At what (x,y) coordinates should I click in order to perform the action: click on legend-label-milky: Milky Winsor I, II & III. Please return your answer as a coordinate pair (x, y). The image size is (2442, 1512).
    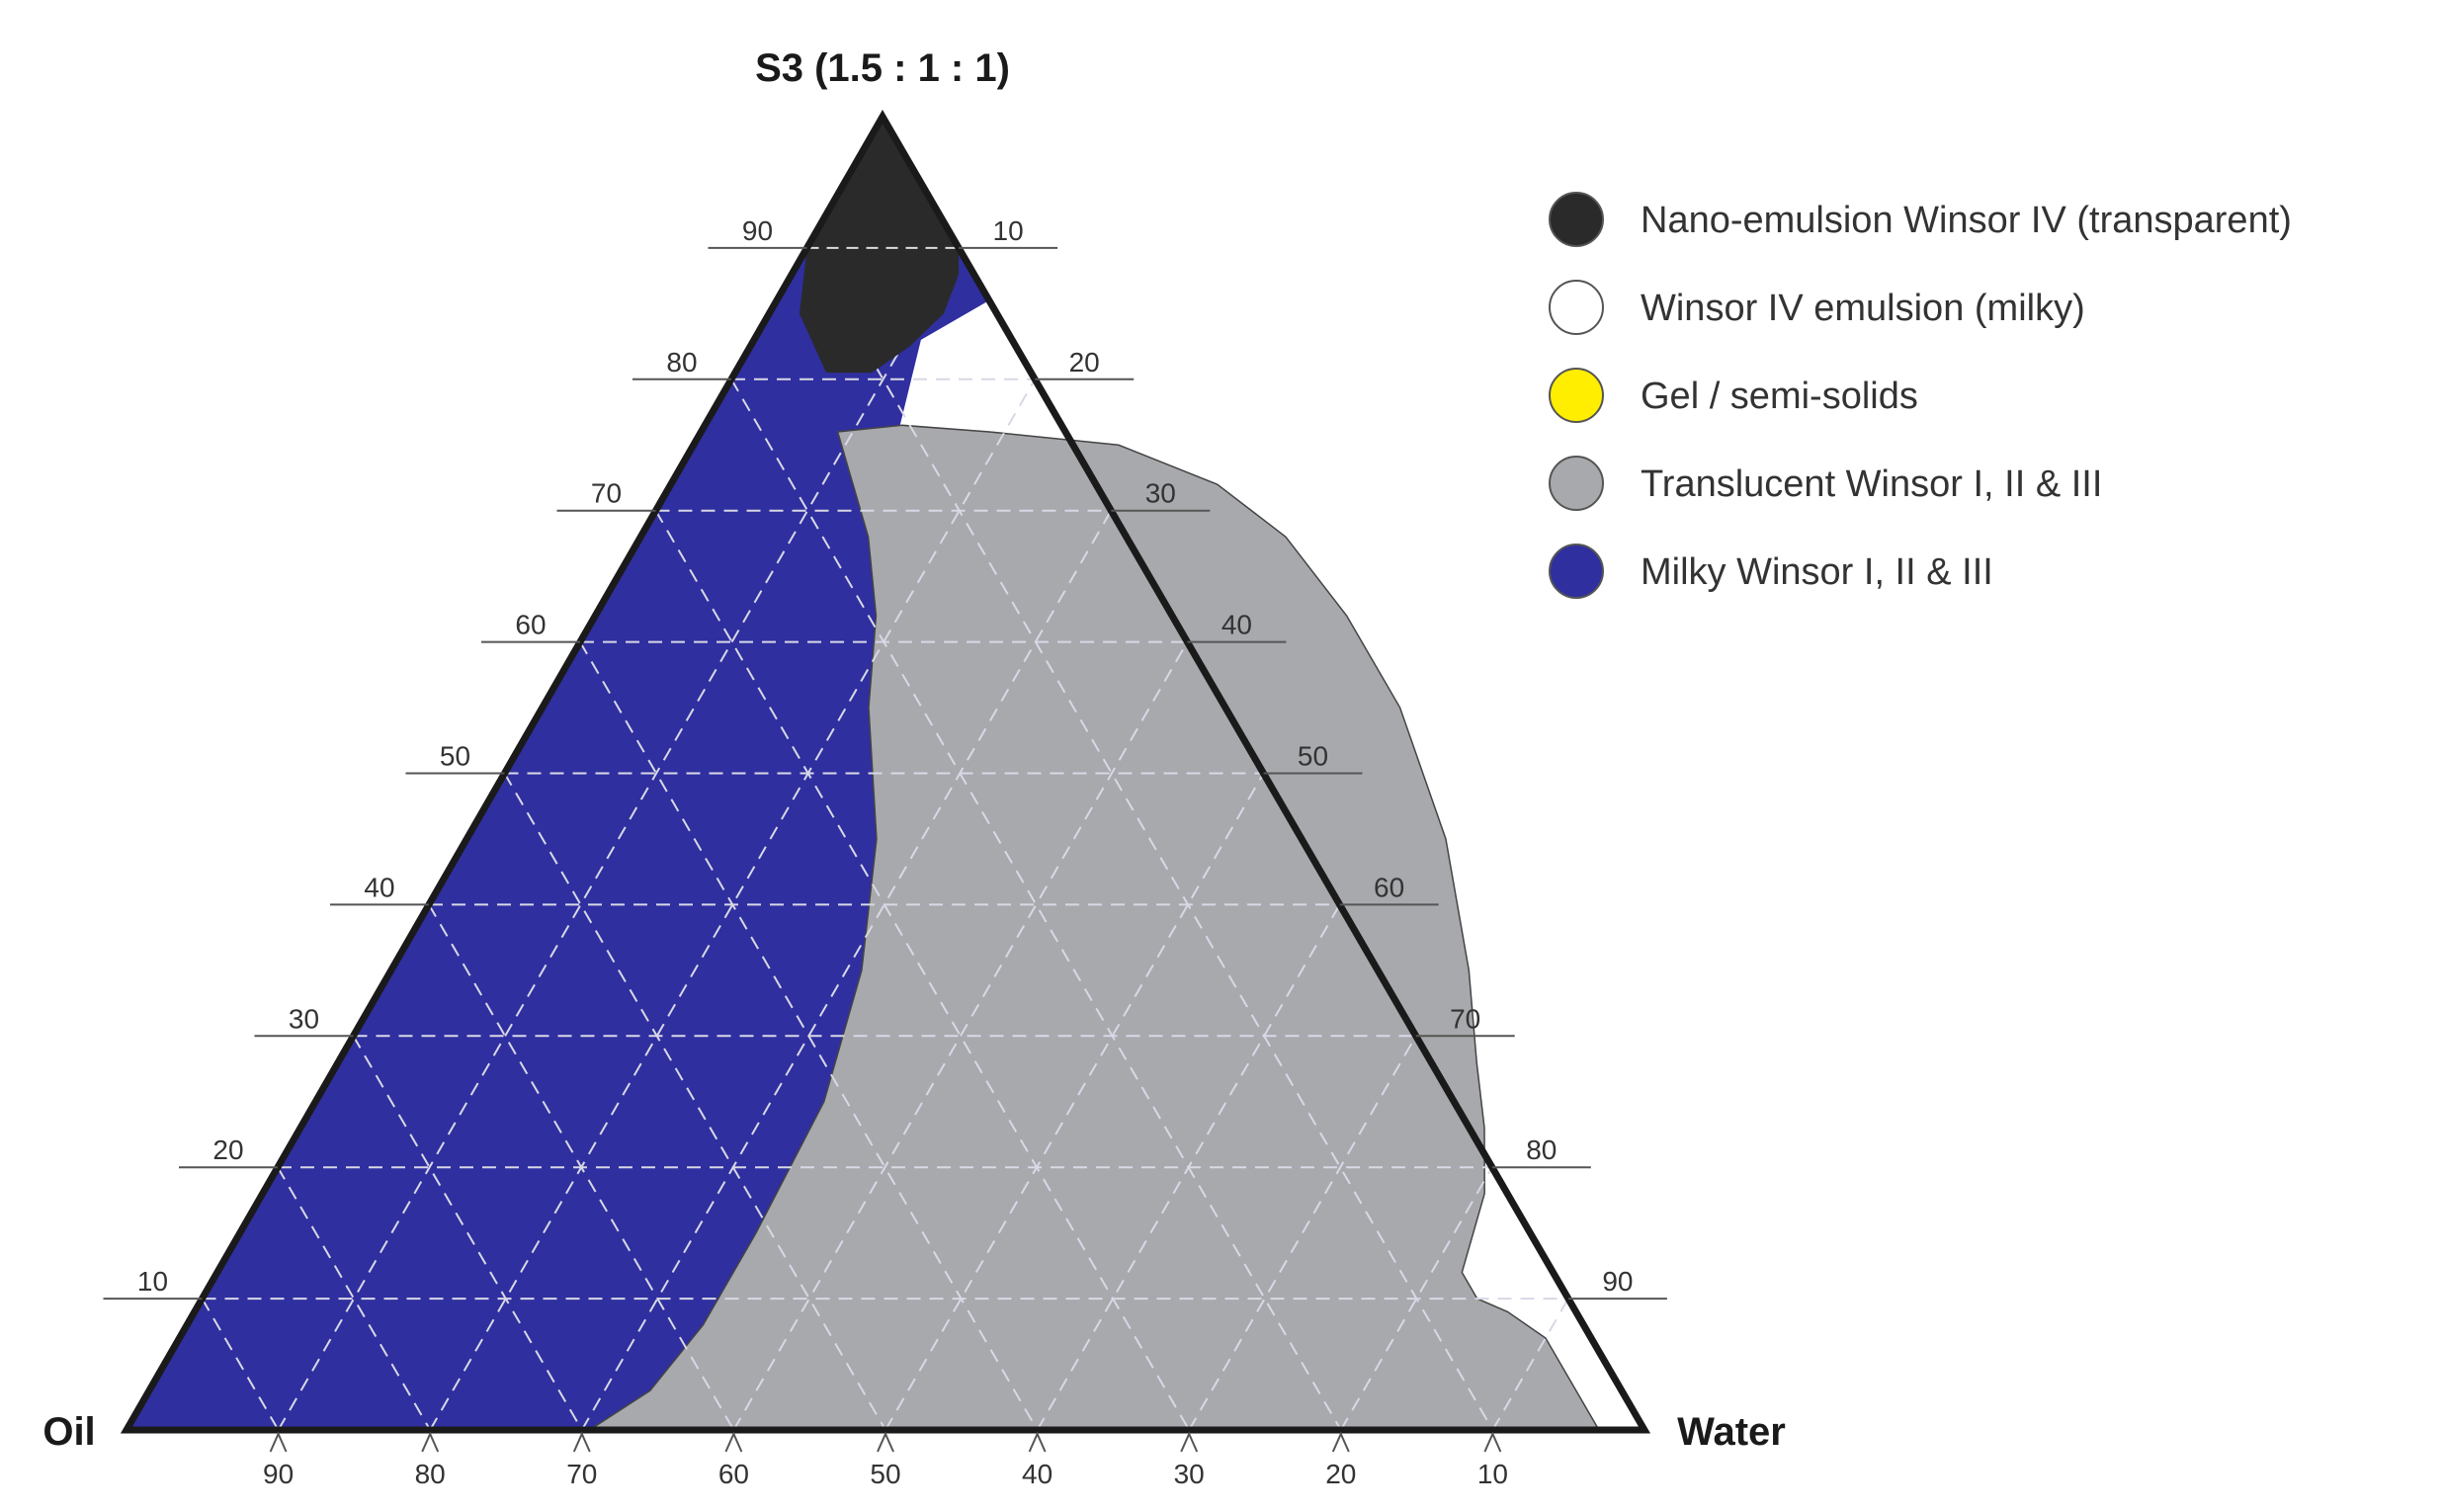
    Looking at the image, I should click on (1817, 572).